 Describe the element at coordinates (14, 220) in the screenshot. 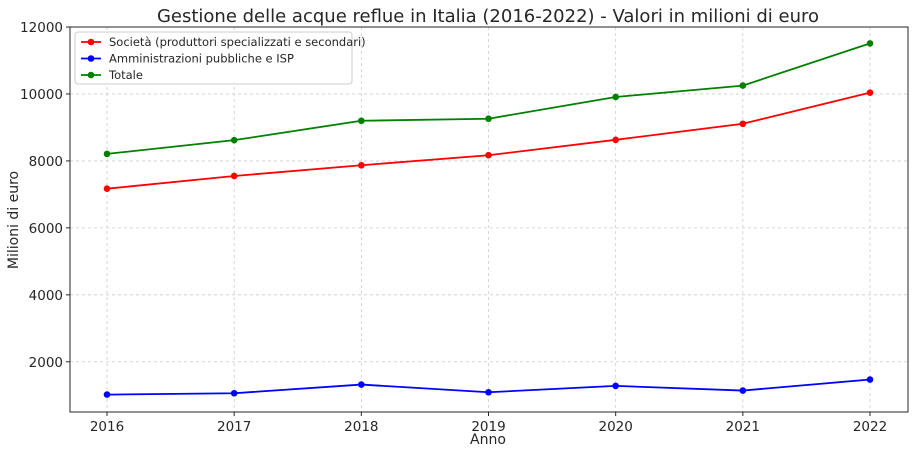

I see `y-axis-label: Milioni di euro` at that location.